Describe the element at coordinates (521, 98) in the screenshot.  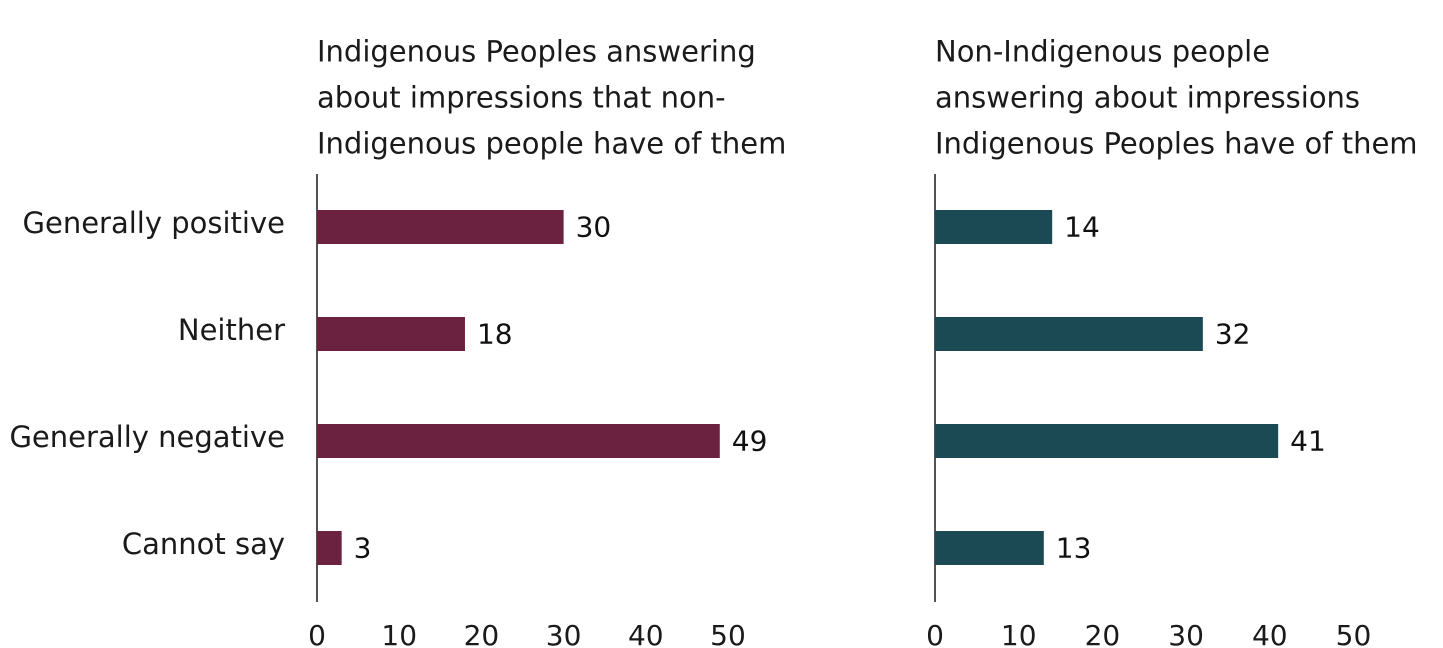
I see `chart-title-line: about impressions that non-` at that location.